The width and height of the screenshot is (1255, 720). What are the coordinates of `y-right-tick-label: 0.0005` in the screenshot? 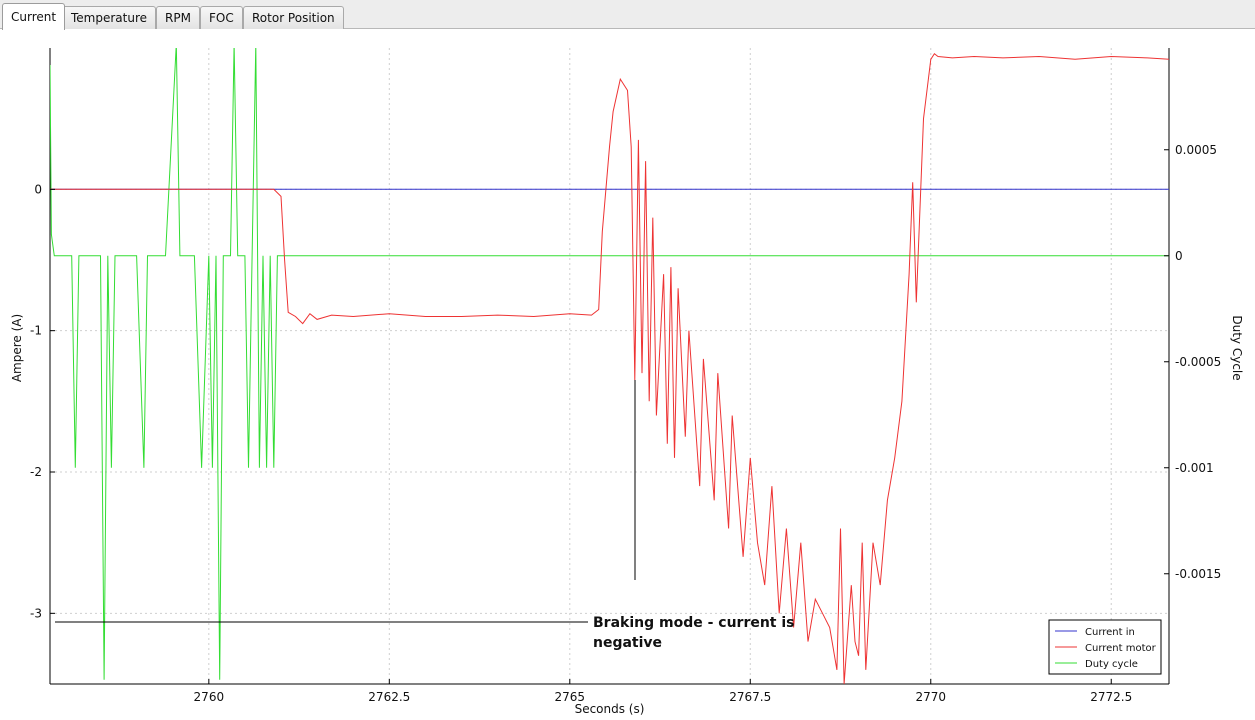 It's located at (1196, 150).